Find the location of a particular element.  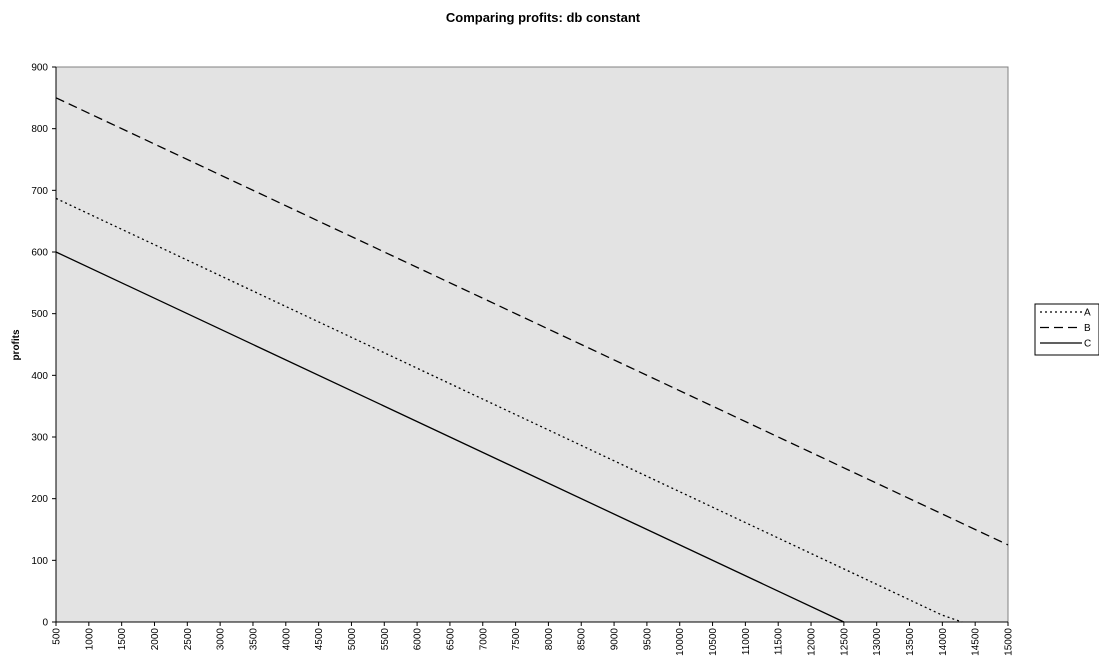

x-tick-label: 12500 is located at coordinates (844, 642).